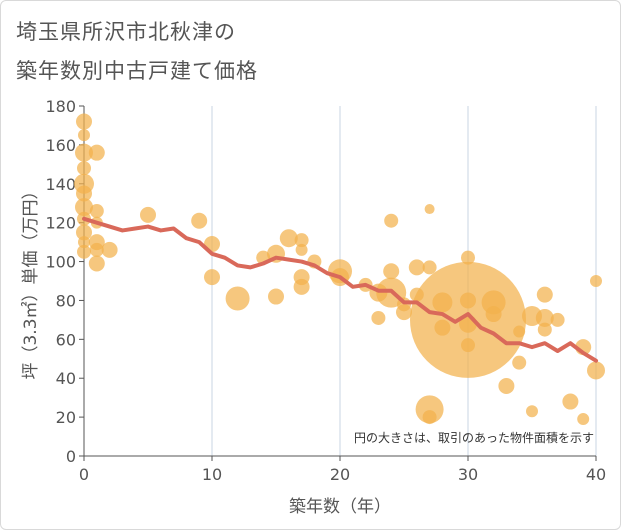 The image size is (621, 530). I want to click on x-axis-title: 築年数（年）, so click(340, 507).